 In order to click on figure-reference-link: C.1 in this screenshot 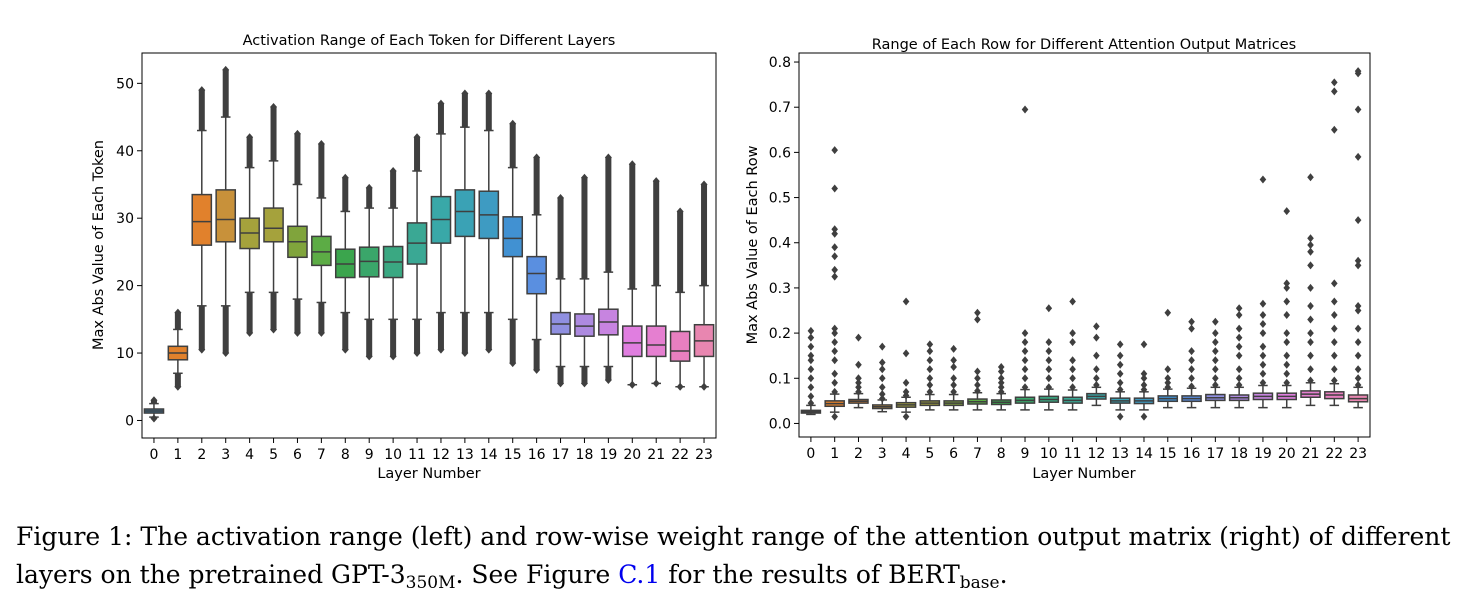, I will do `click(639, 574)`.